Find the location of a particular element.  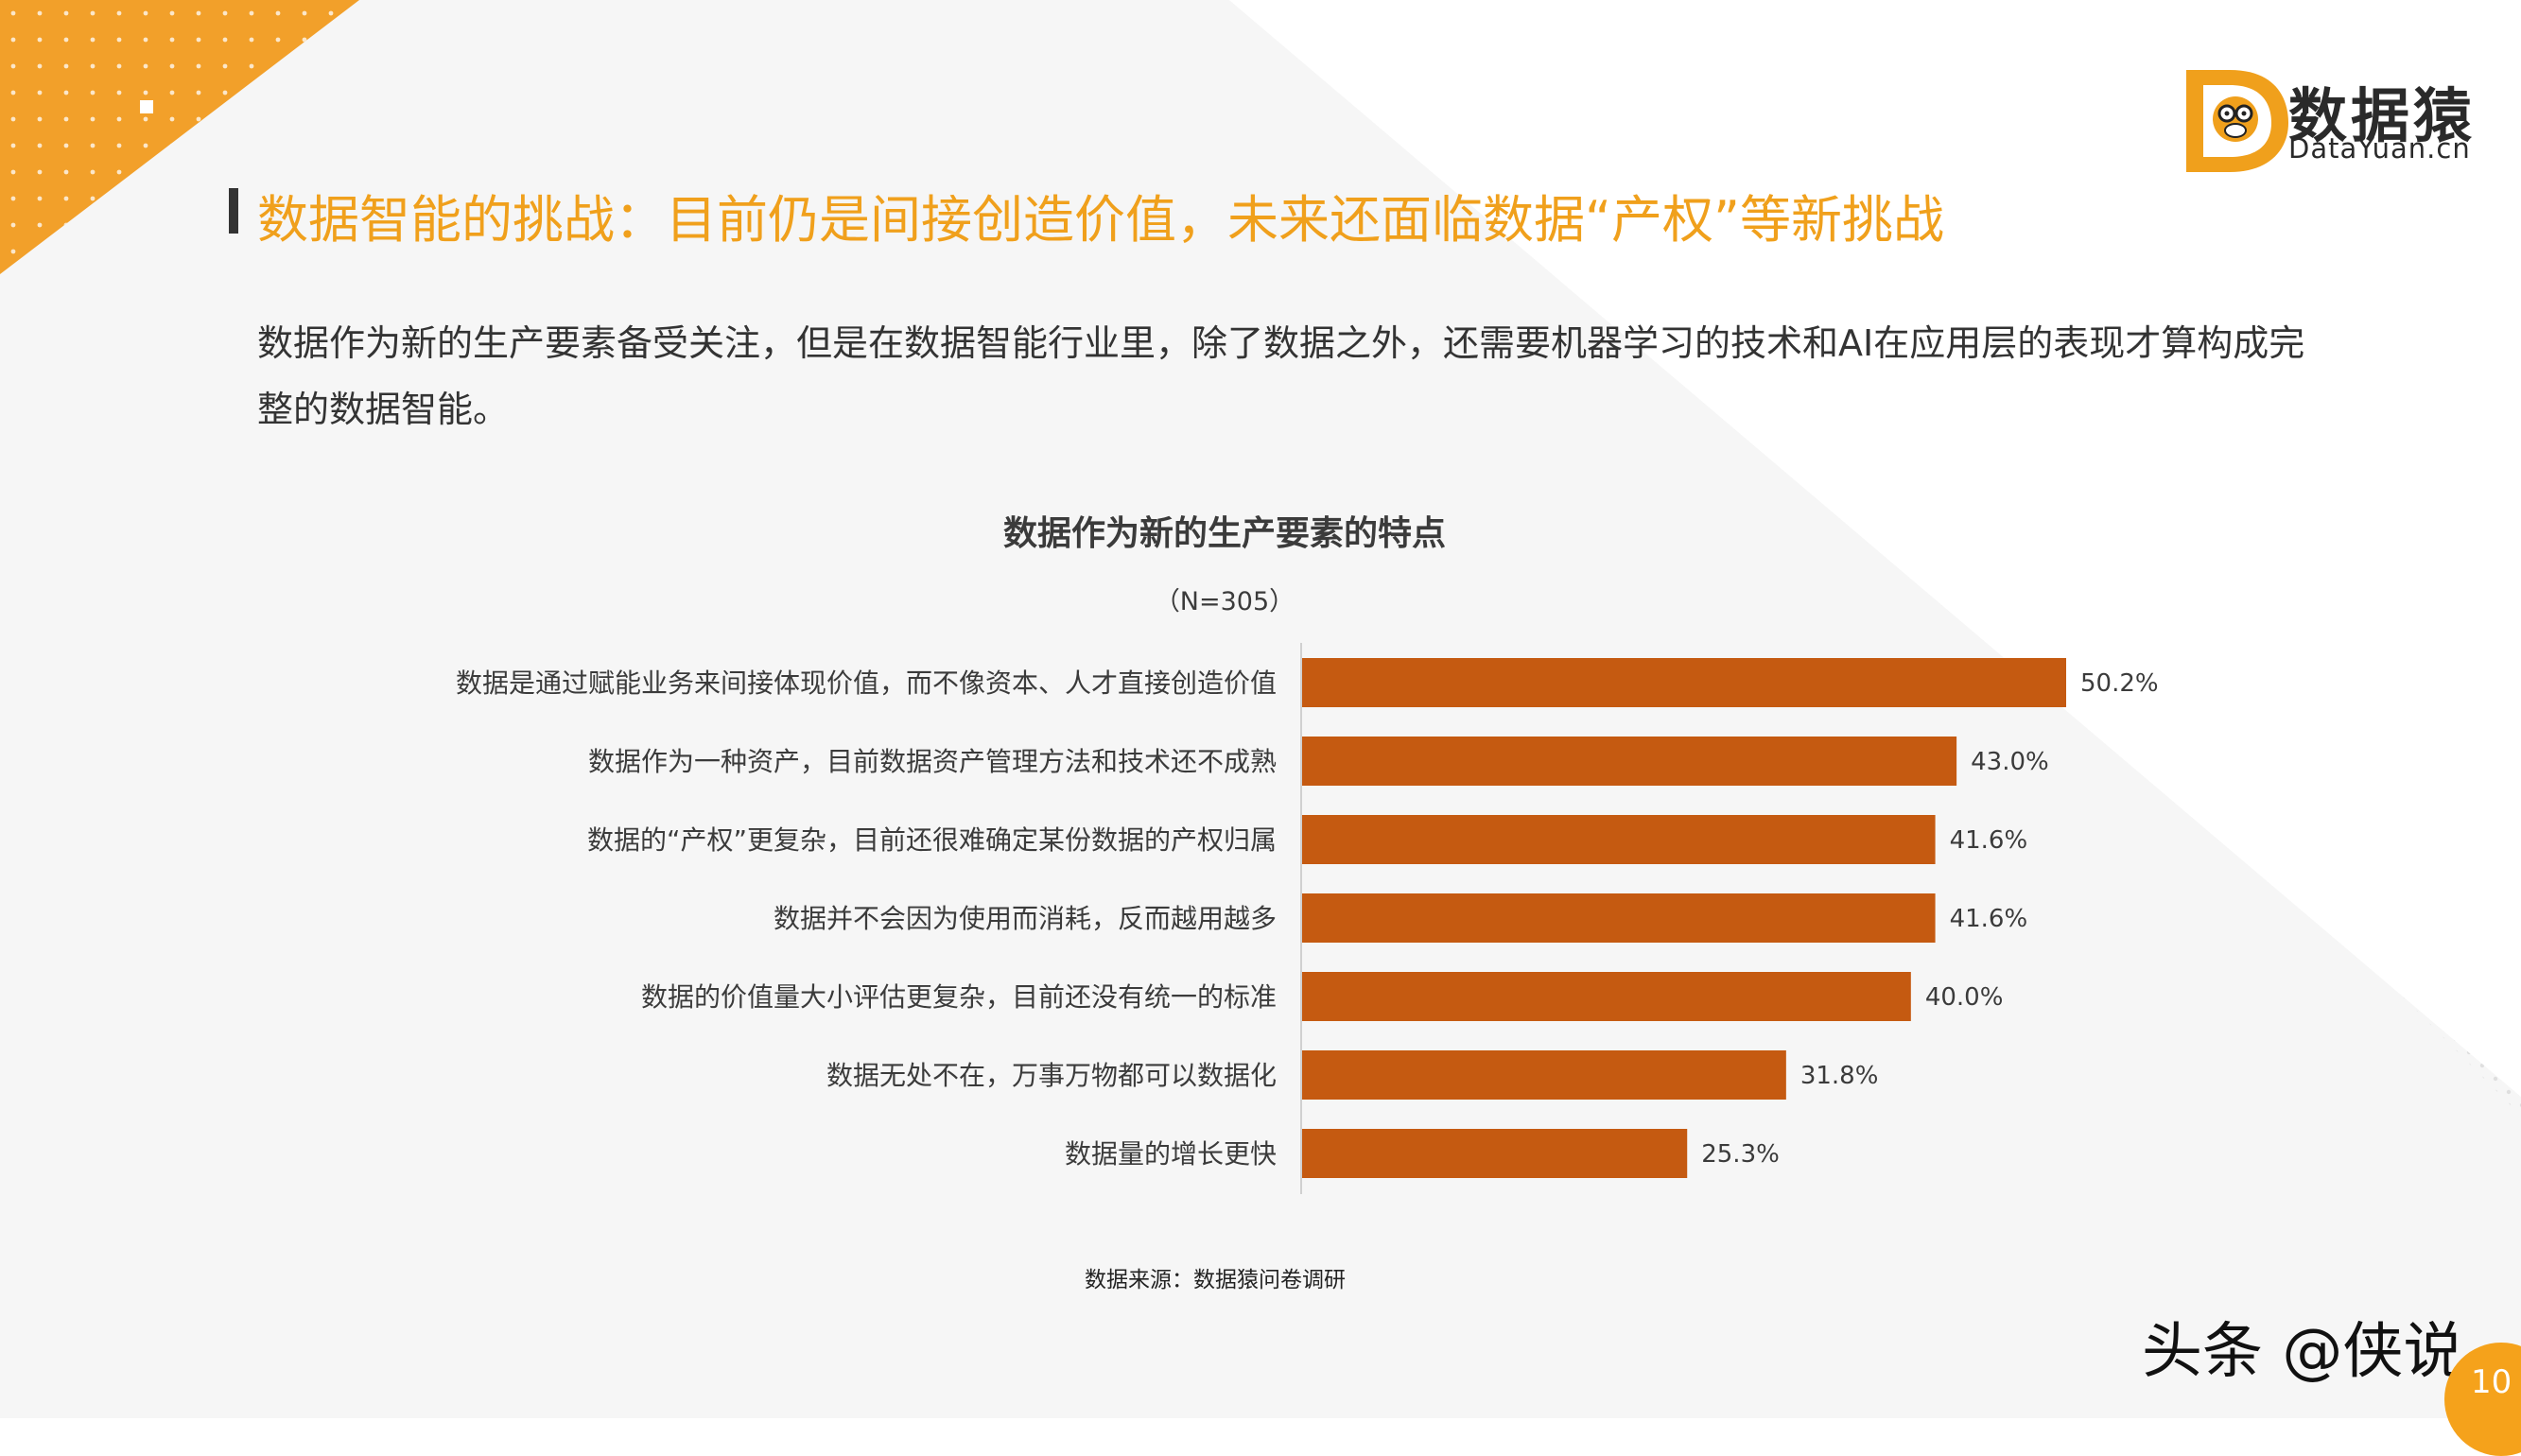

category-label-4: 数据并不会因为使用而消耗，反而越用越多 is located at coordinates (1026, 918).